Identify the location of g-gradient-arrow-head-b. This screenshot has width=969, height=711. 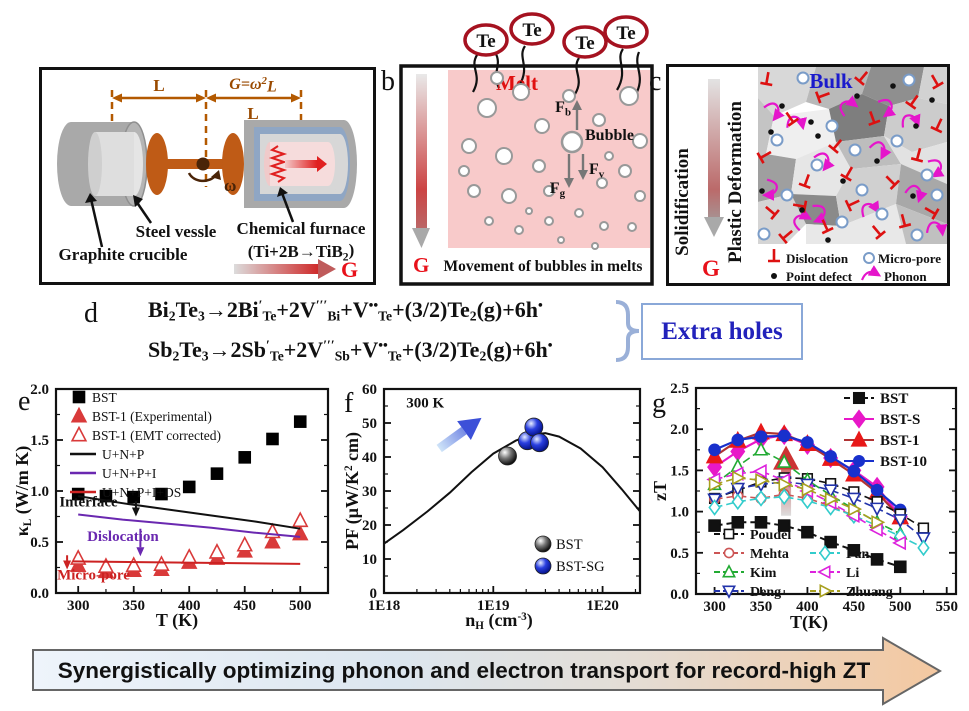
(421, 238).